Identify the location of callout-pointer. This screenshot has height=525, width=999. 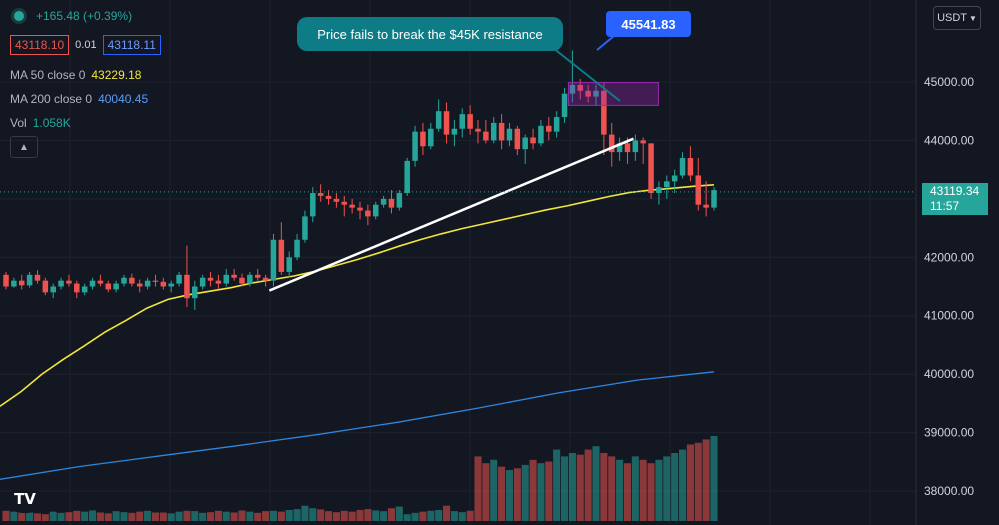
(584, 72).